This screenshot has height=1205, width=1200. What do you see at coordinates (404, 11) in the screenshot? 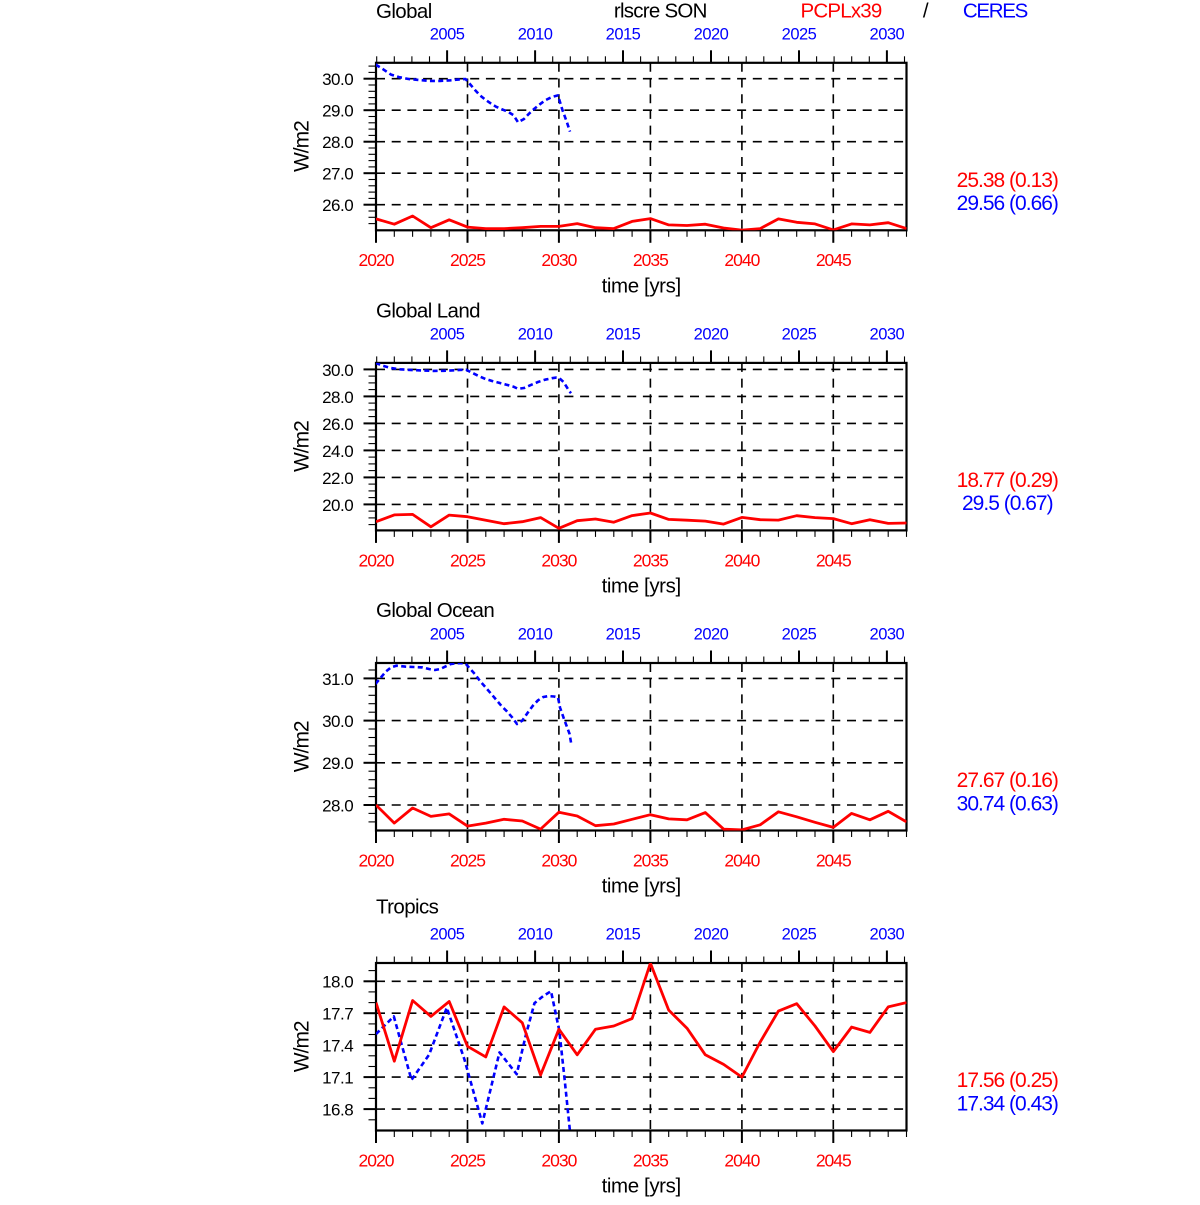
I see `svg-text: Global` at bounding box center [404, 11].